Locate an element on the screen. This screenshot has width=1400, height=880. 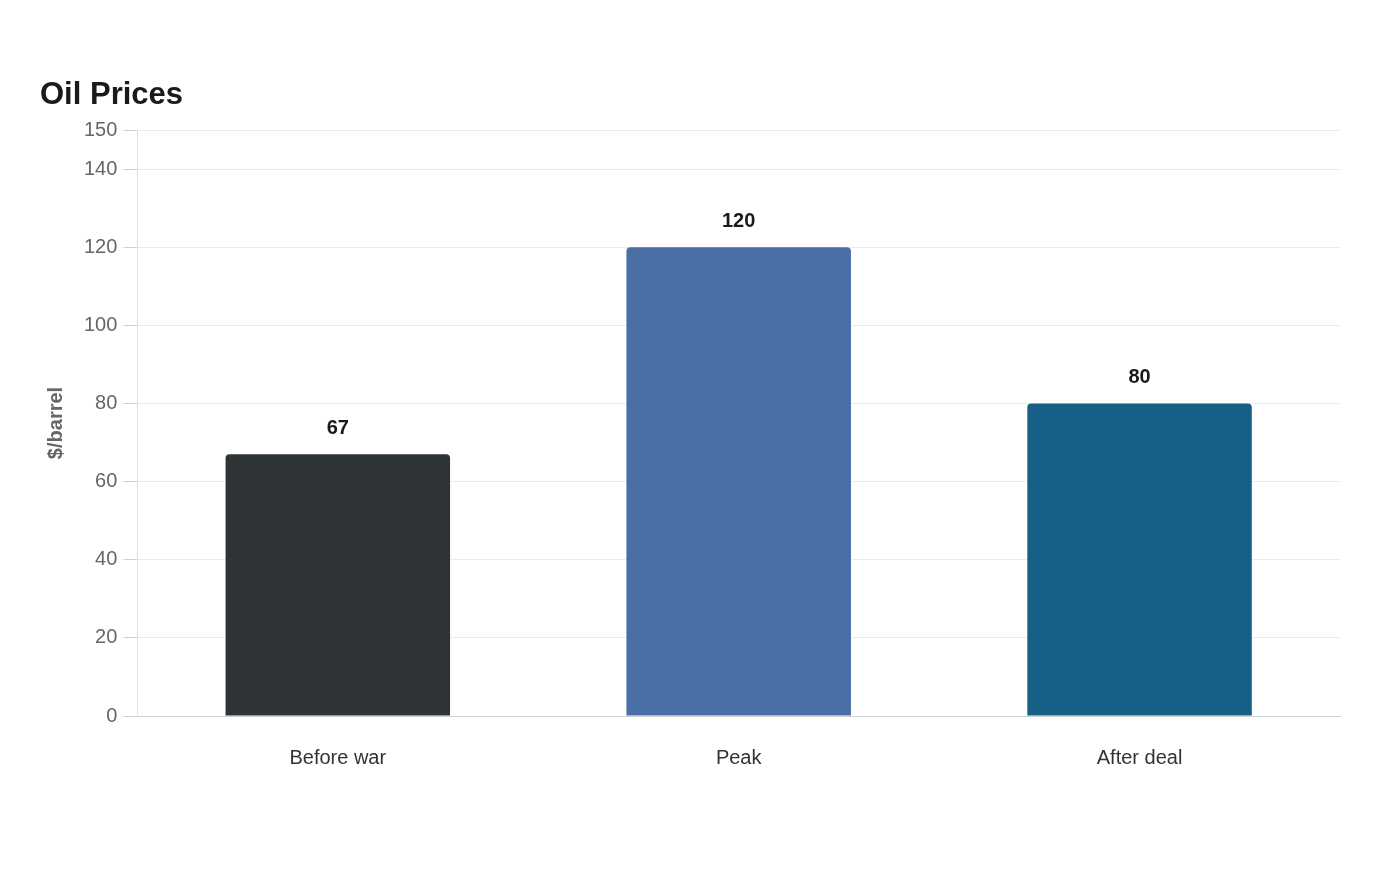
y-axis-title: $/barrel is located at coordinates (54, 423).